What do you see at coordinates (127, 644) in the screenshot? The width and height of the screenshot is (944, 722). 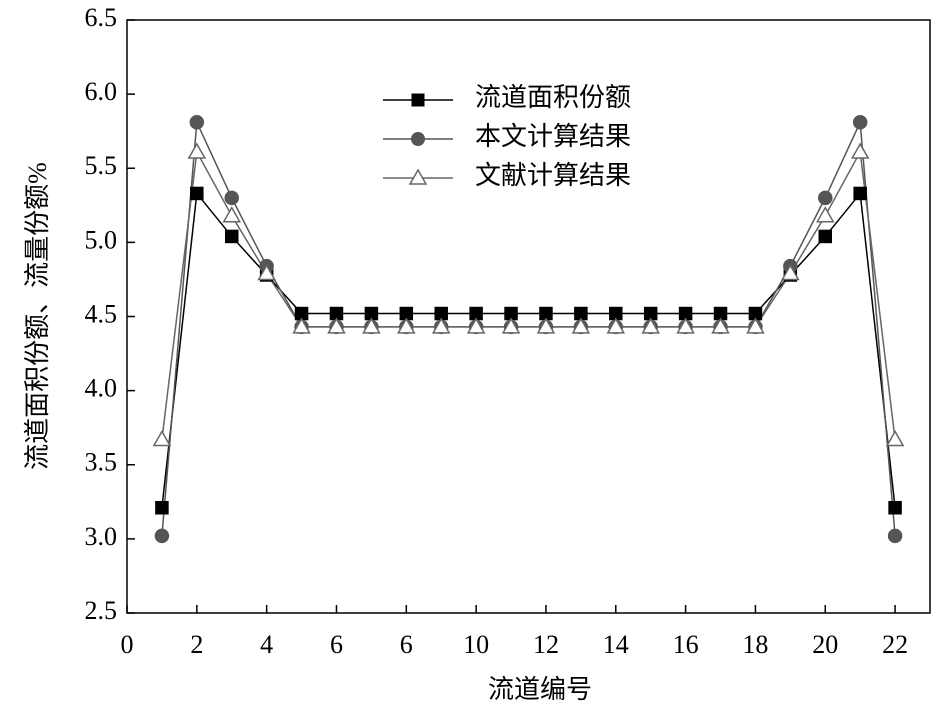 I see `x-tick-label: 0` at bounding box center [127, 644].